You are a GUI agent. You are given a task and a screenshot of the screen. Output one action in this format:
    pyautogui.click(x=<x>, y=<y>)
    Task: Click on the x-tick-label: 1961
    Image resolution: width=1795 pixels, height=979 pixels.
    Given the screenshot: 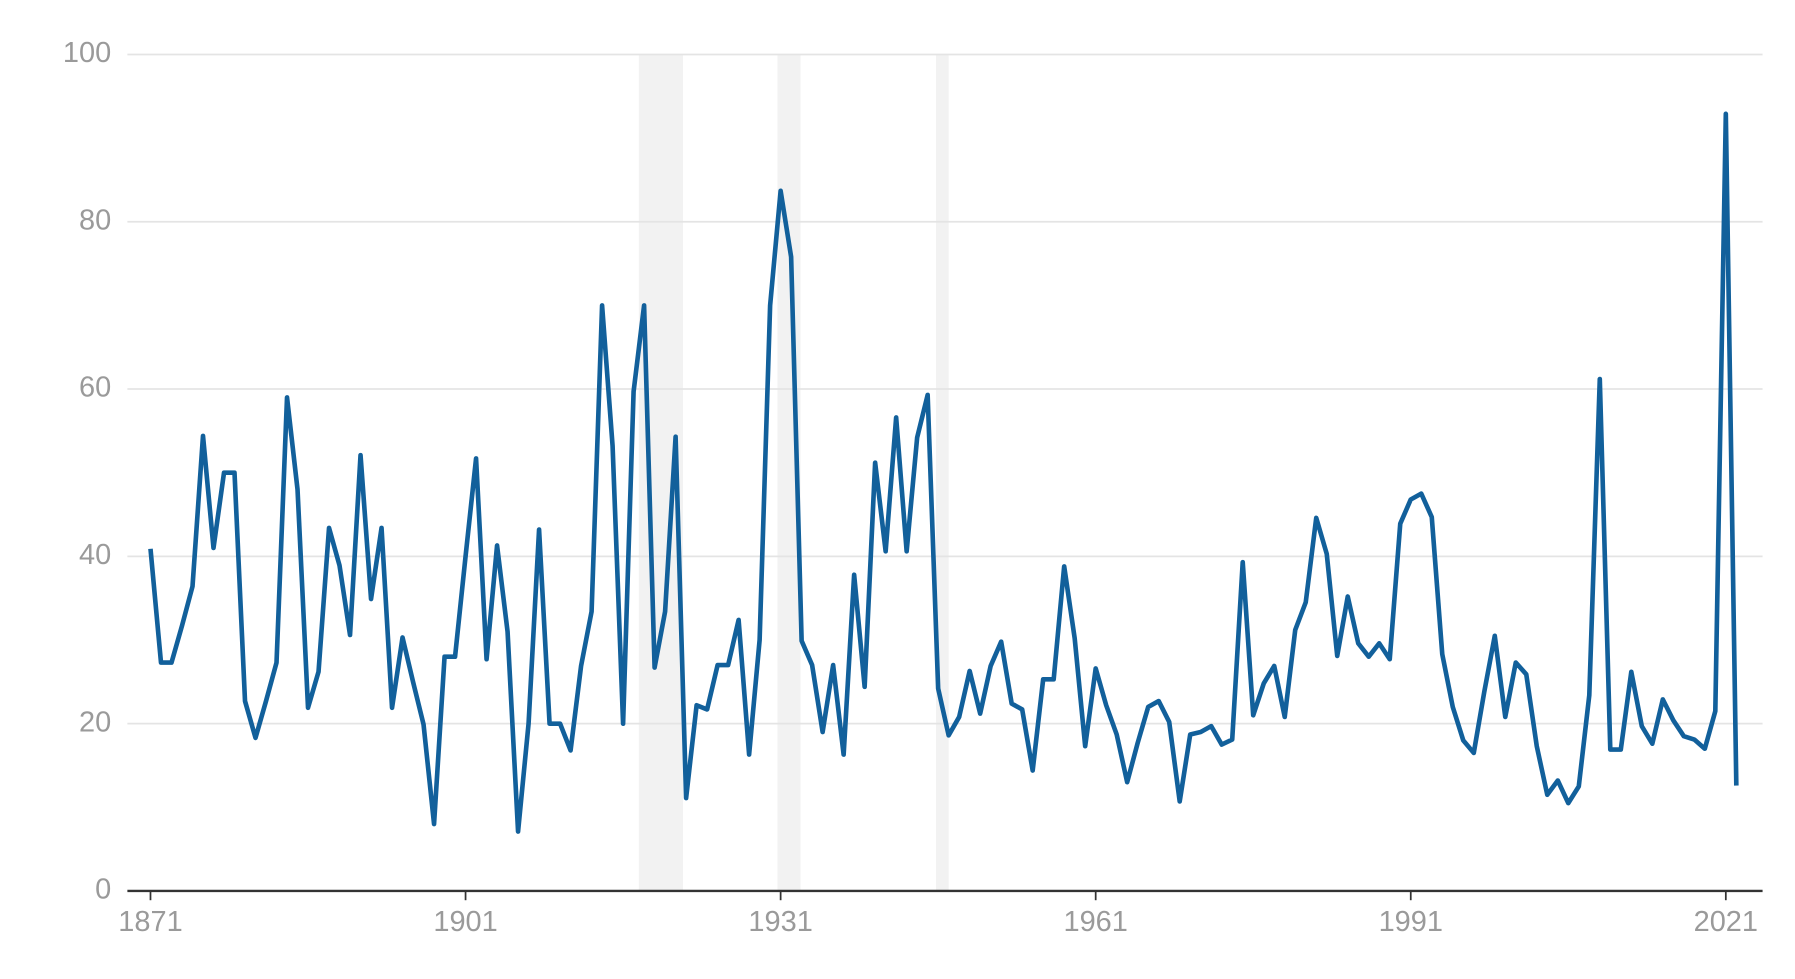 What is the action you would take?
    pyautogui.click(x=1096, y=922)
    